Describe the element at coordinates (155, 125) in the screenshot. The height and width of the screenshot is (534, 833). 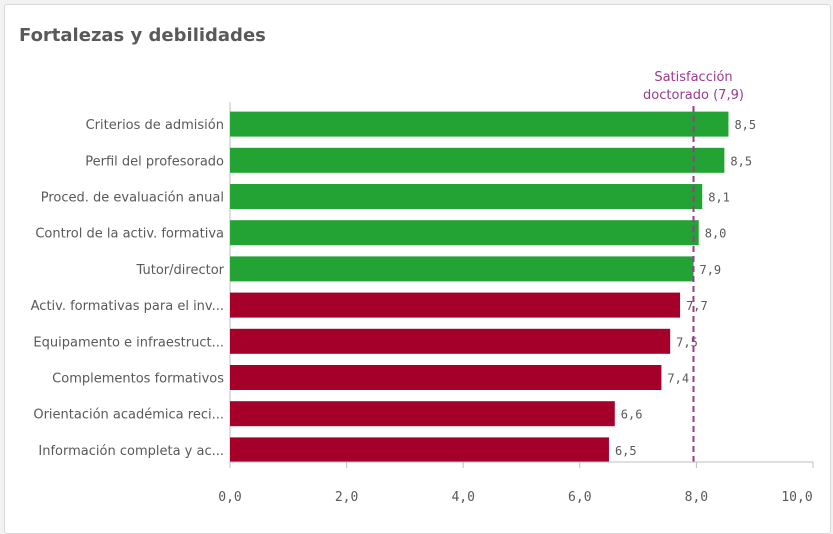
I see `category-label: Criterios de admisión` at that location.